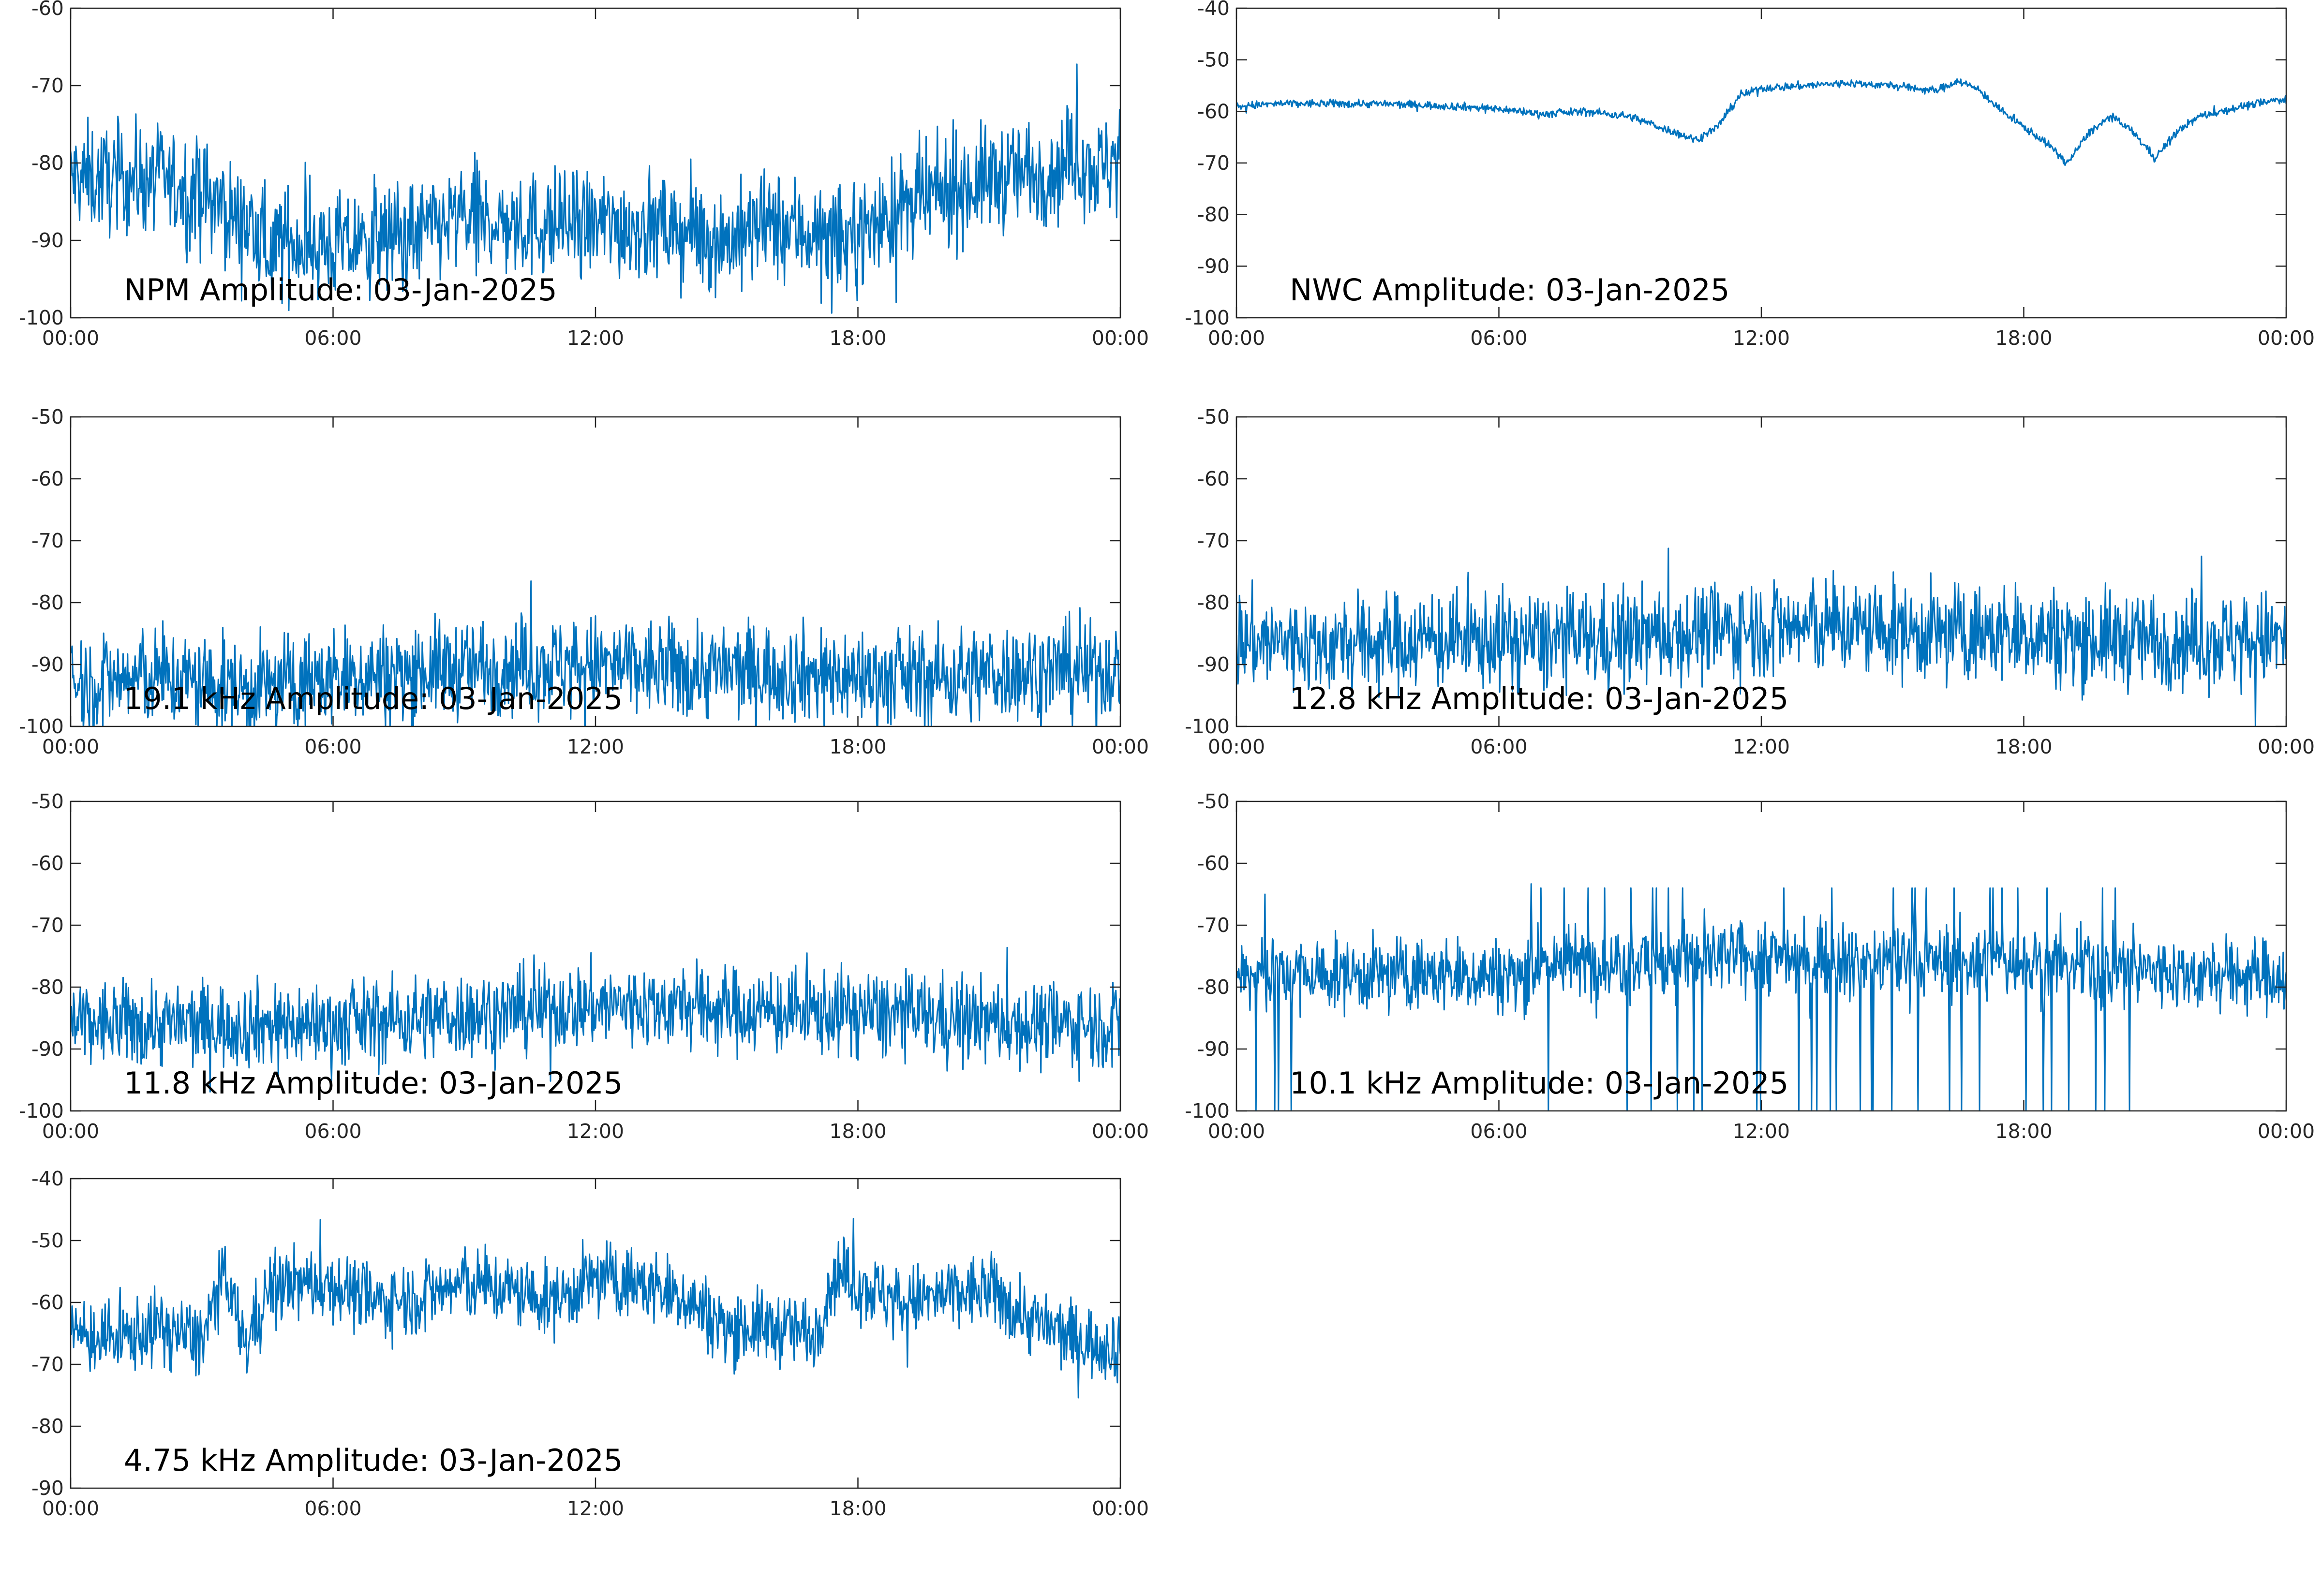 Image resolution: width=2322 pixels, height=1596 pixels. I want to click on panel-title: NWC Amplitude: 03-Jan-2025, so click(1509, 290).